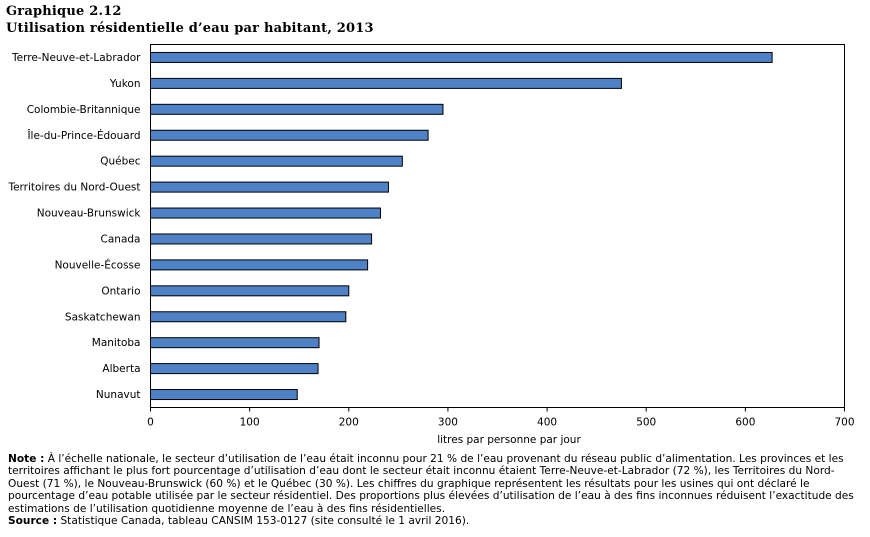  What do you see at coordinates (150, 423) in the screenshot?
I see `x-tick-label-0: 0` at bounding box center [150, 423].